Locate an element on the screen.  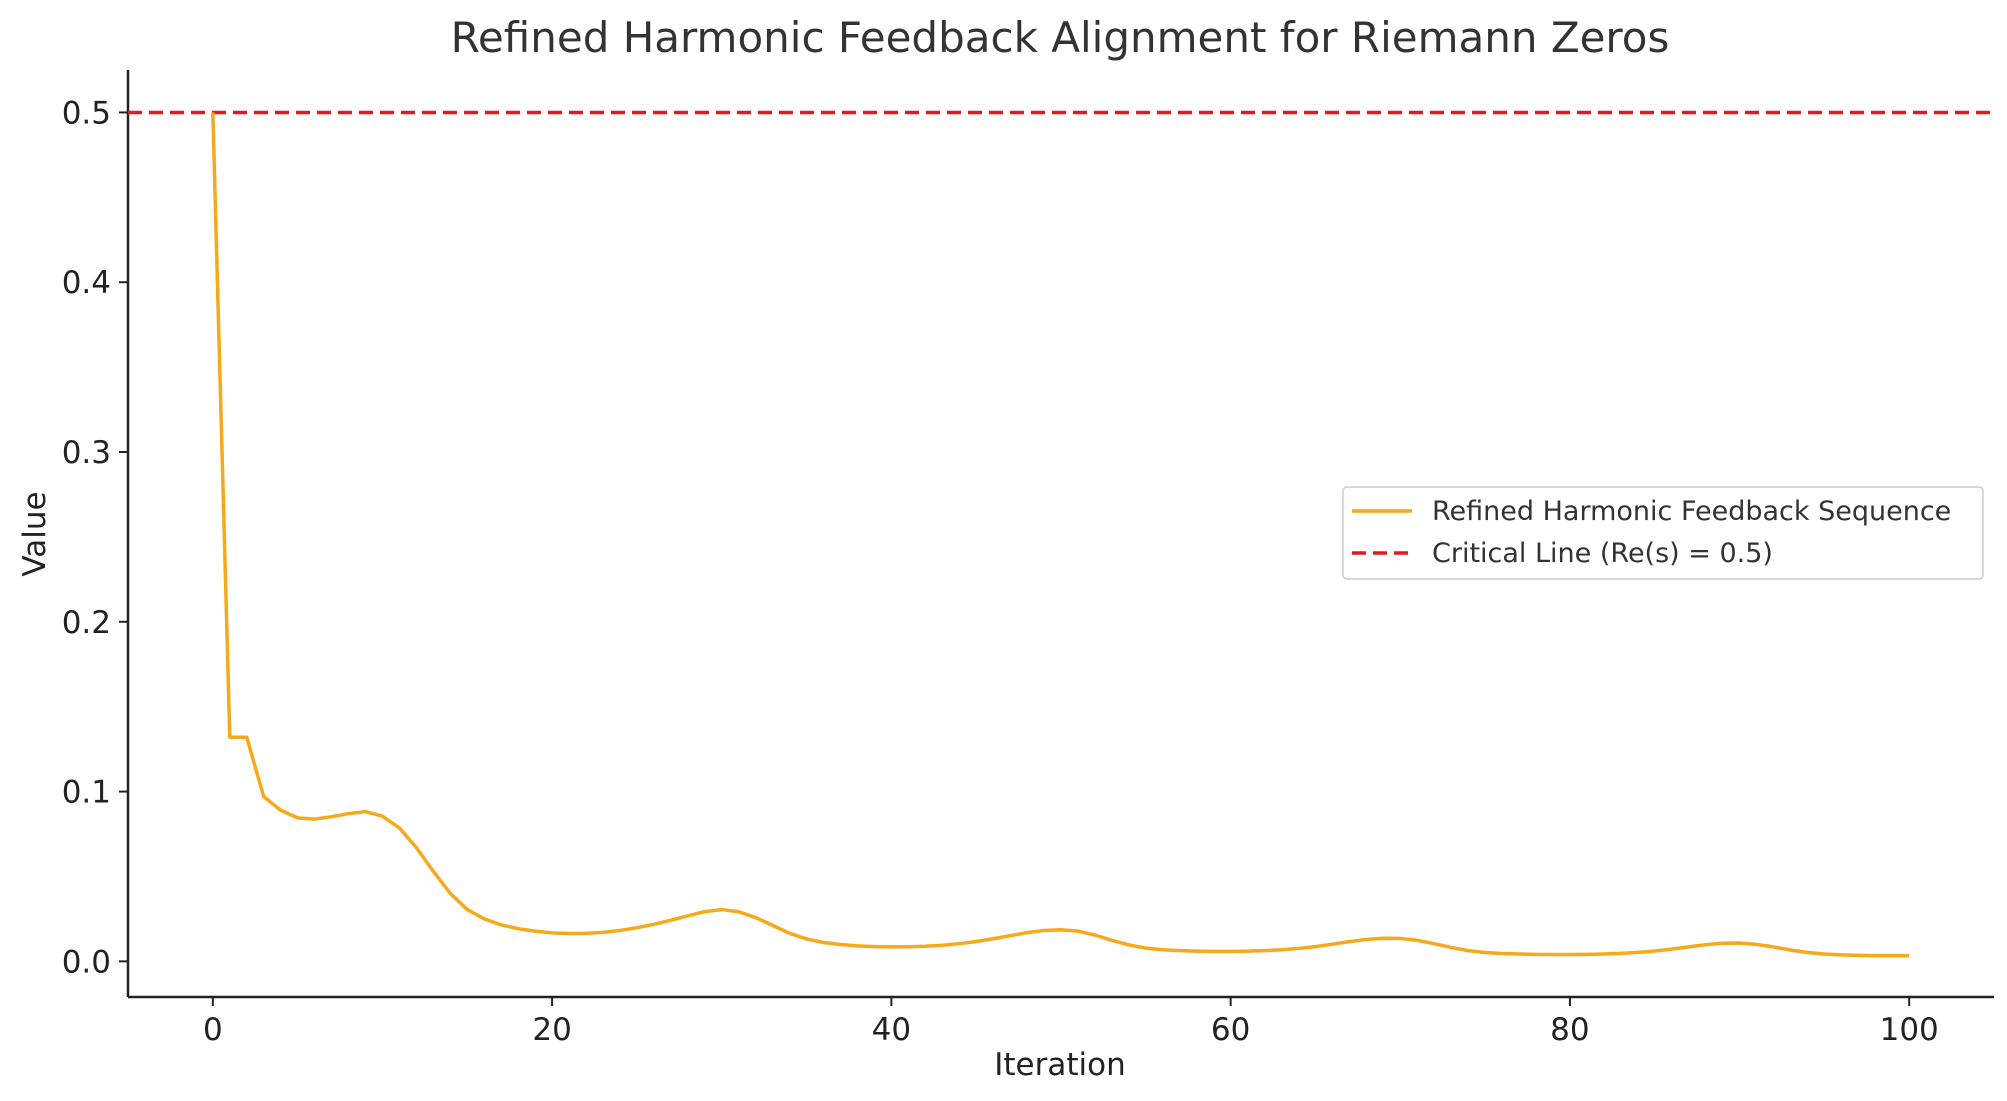
y-tick-label: 0.2 is located at coordinates (86, 623).